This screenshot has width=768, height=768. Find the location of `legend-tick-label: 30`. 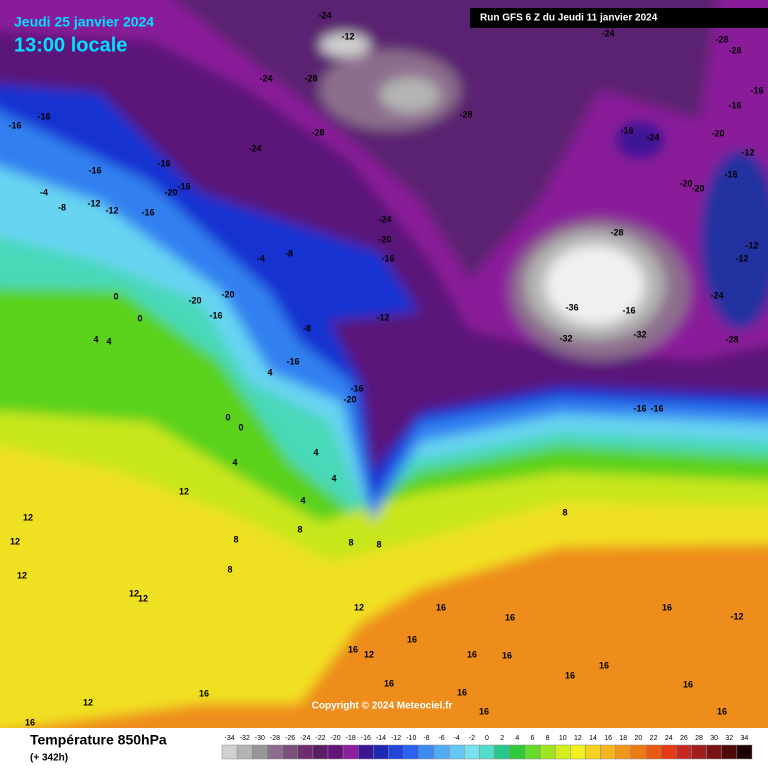

legend-tick-label: 30 is located at coordinates (714, 738).